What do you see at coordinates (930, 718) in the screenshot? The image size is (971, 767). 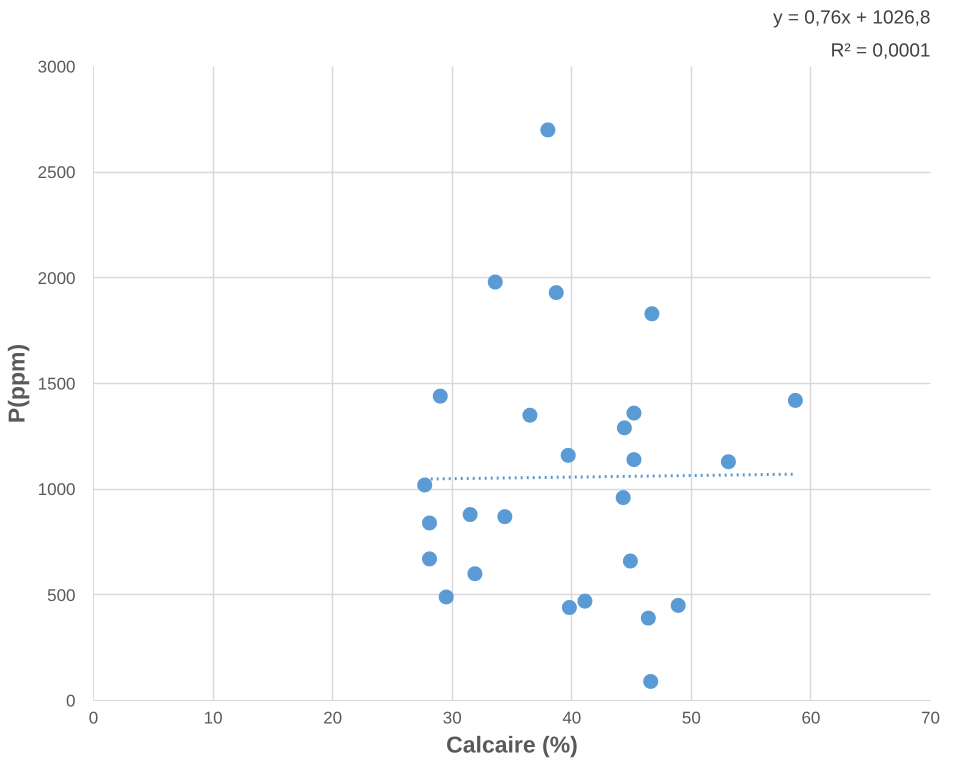 I see `x-tick-label: 70` at bounding box center [930, 718].